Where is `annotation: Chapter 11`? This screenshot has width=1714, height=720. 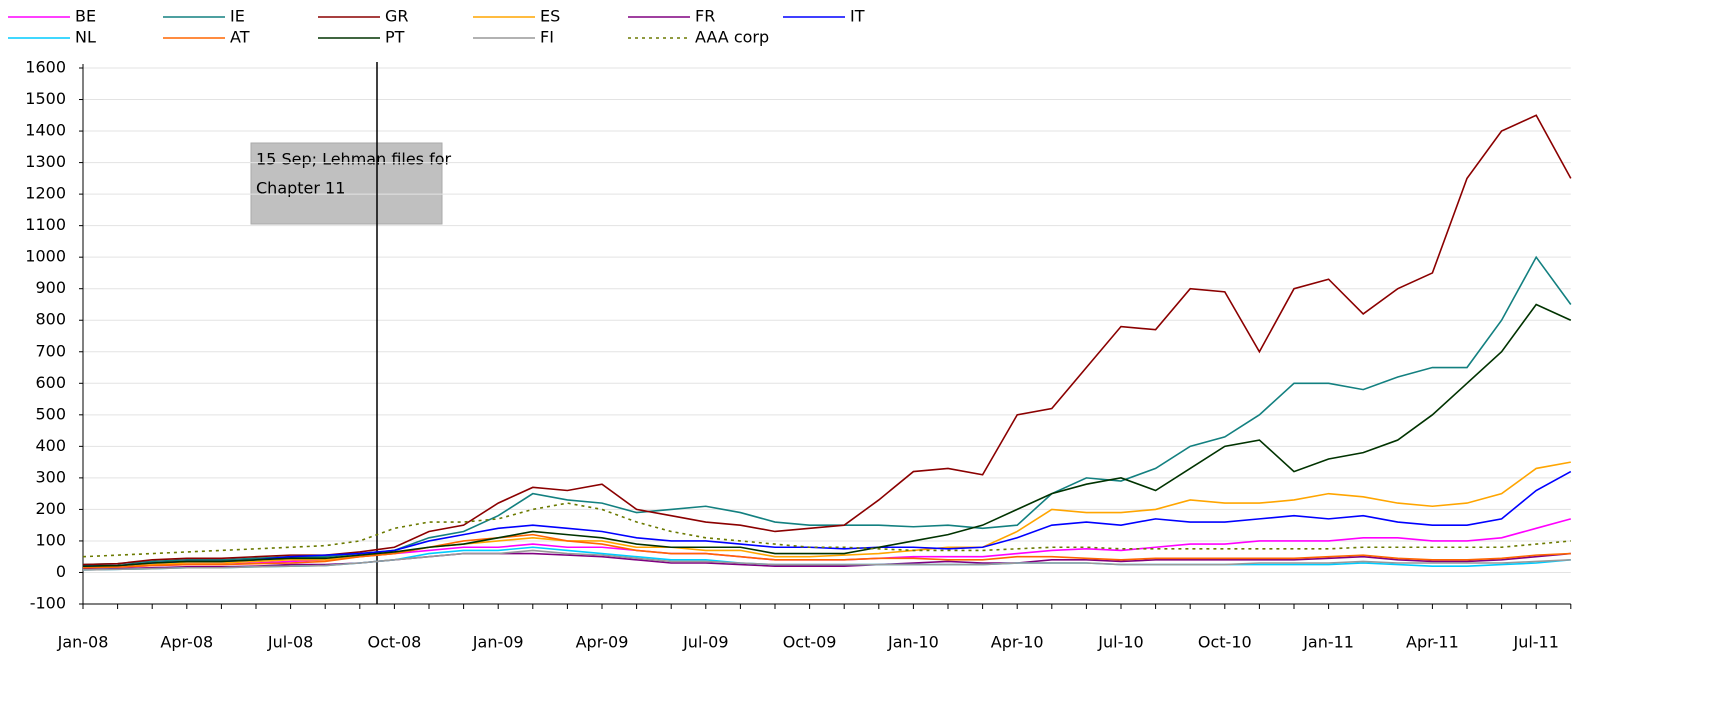
annotation: Chapter 11 is located at coordinates (300, 188).